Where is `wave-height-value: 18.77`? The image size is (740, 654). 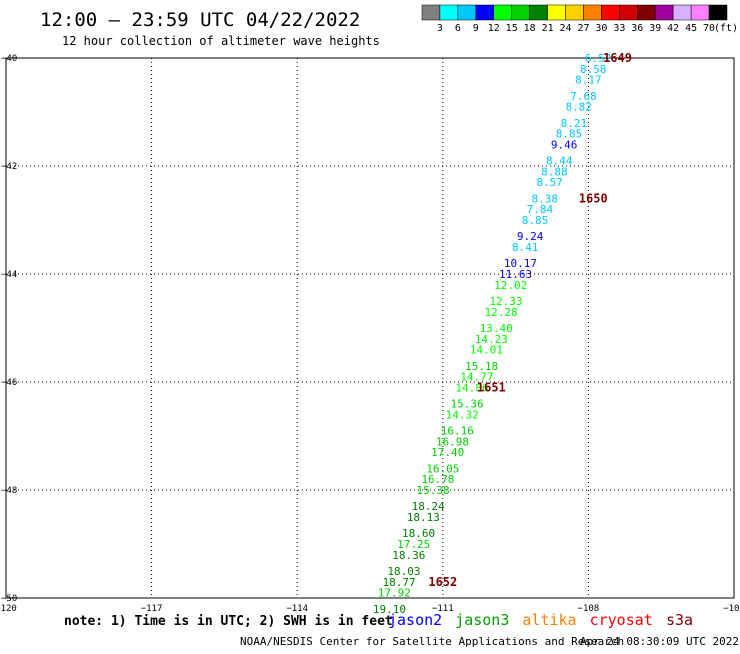
wave-height-value: 18.77 is located at coordinates (399, 582).